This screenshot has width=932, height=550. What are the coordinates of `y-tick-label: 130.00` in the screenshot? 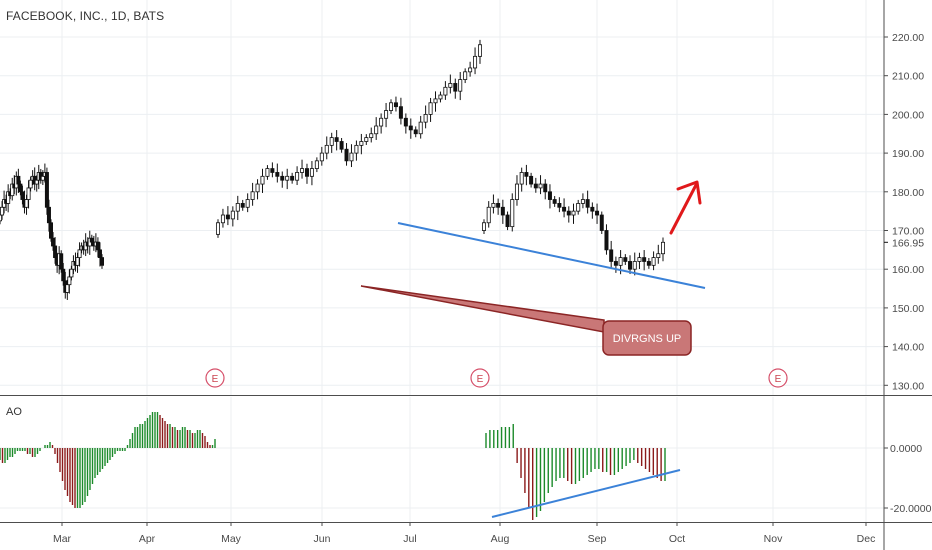 It's located at (908, 386).